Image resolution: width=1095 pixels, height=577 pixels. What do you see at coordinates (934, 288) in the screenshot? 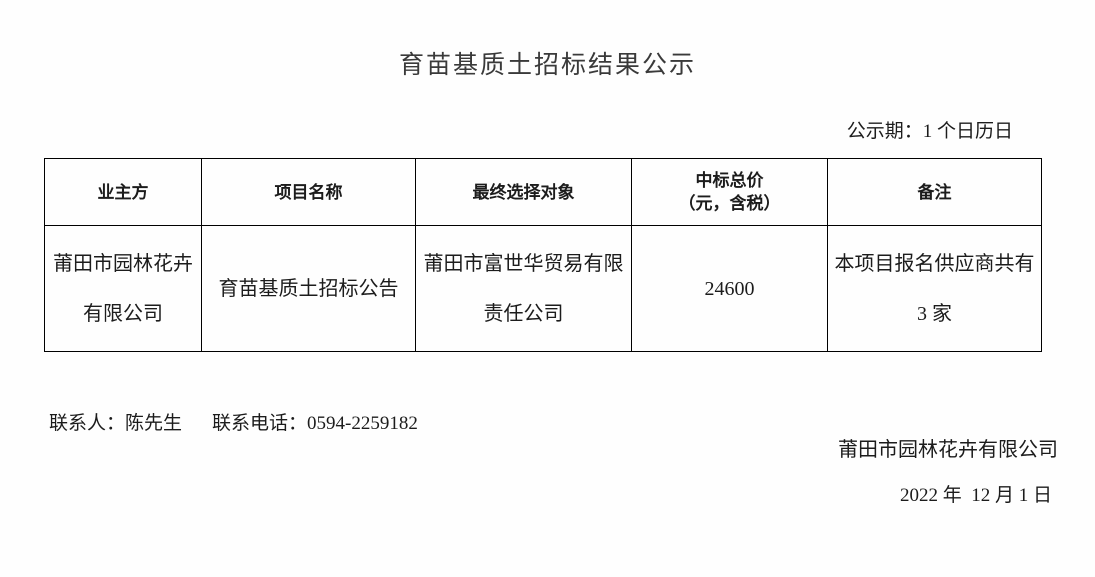
I see `cell-remarks: 本项目报名供应商共有 3 家` at bounding box center [934, 288].